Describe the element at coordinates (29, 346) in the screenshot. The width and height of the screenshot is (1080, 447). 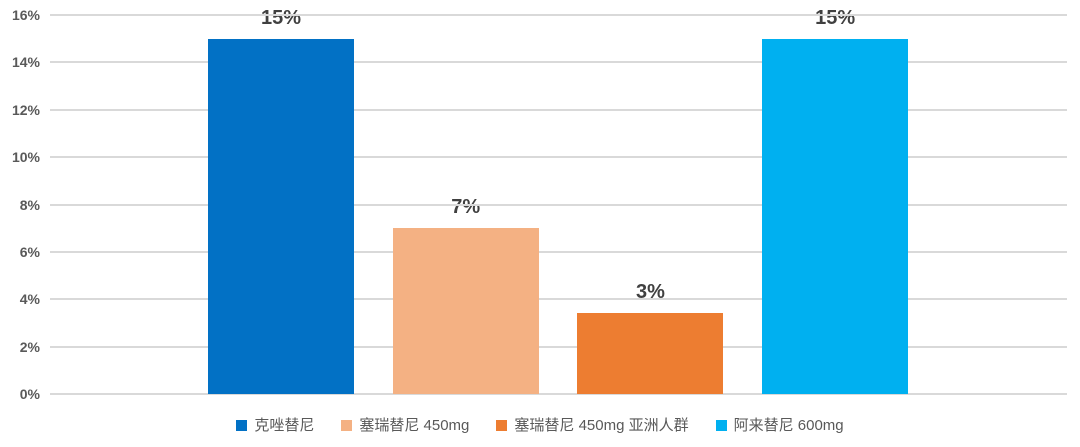
I see `y-axis-tick-label: 2%` at that location.